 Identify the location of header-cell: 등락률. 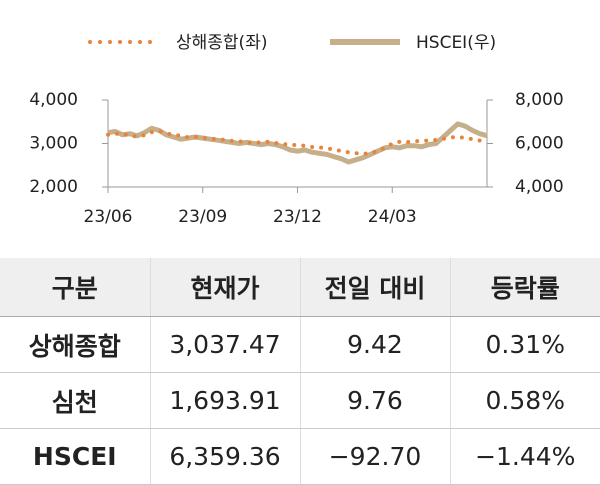
(524, 287).